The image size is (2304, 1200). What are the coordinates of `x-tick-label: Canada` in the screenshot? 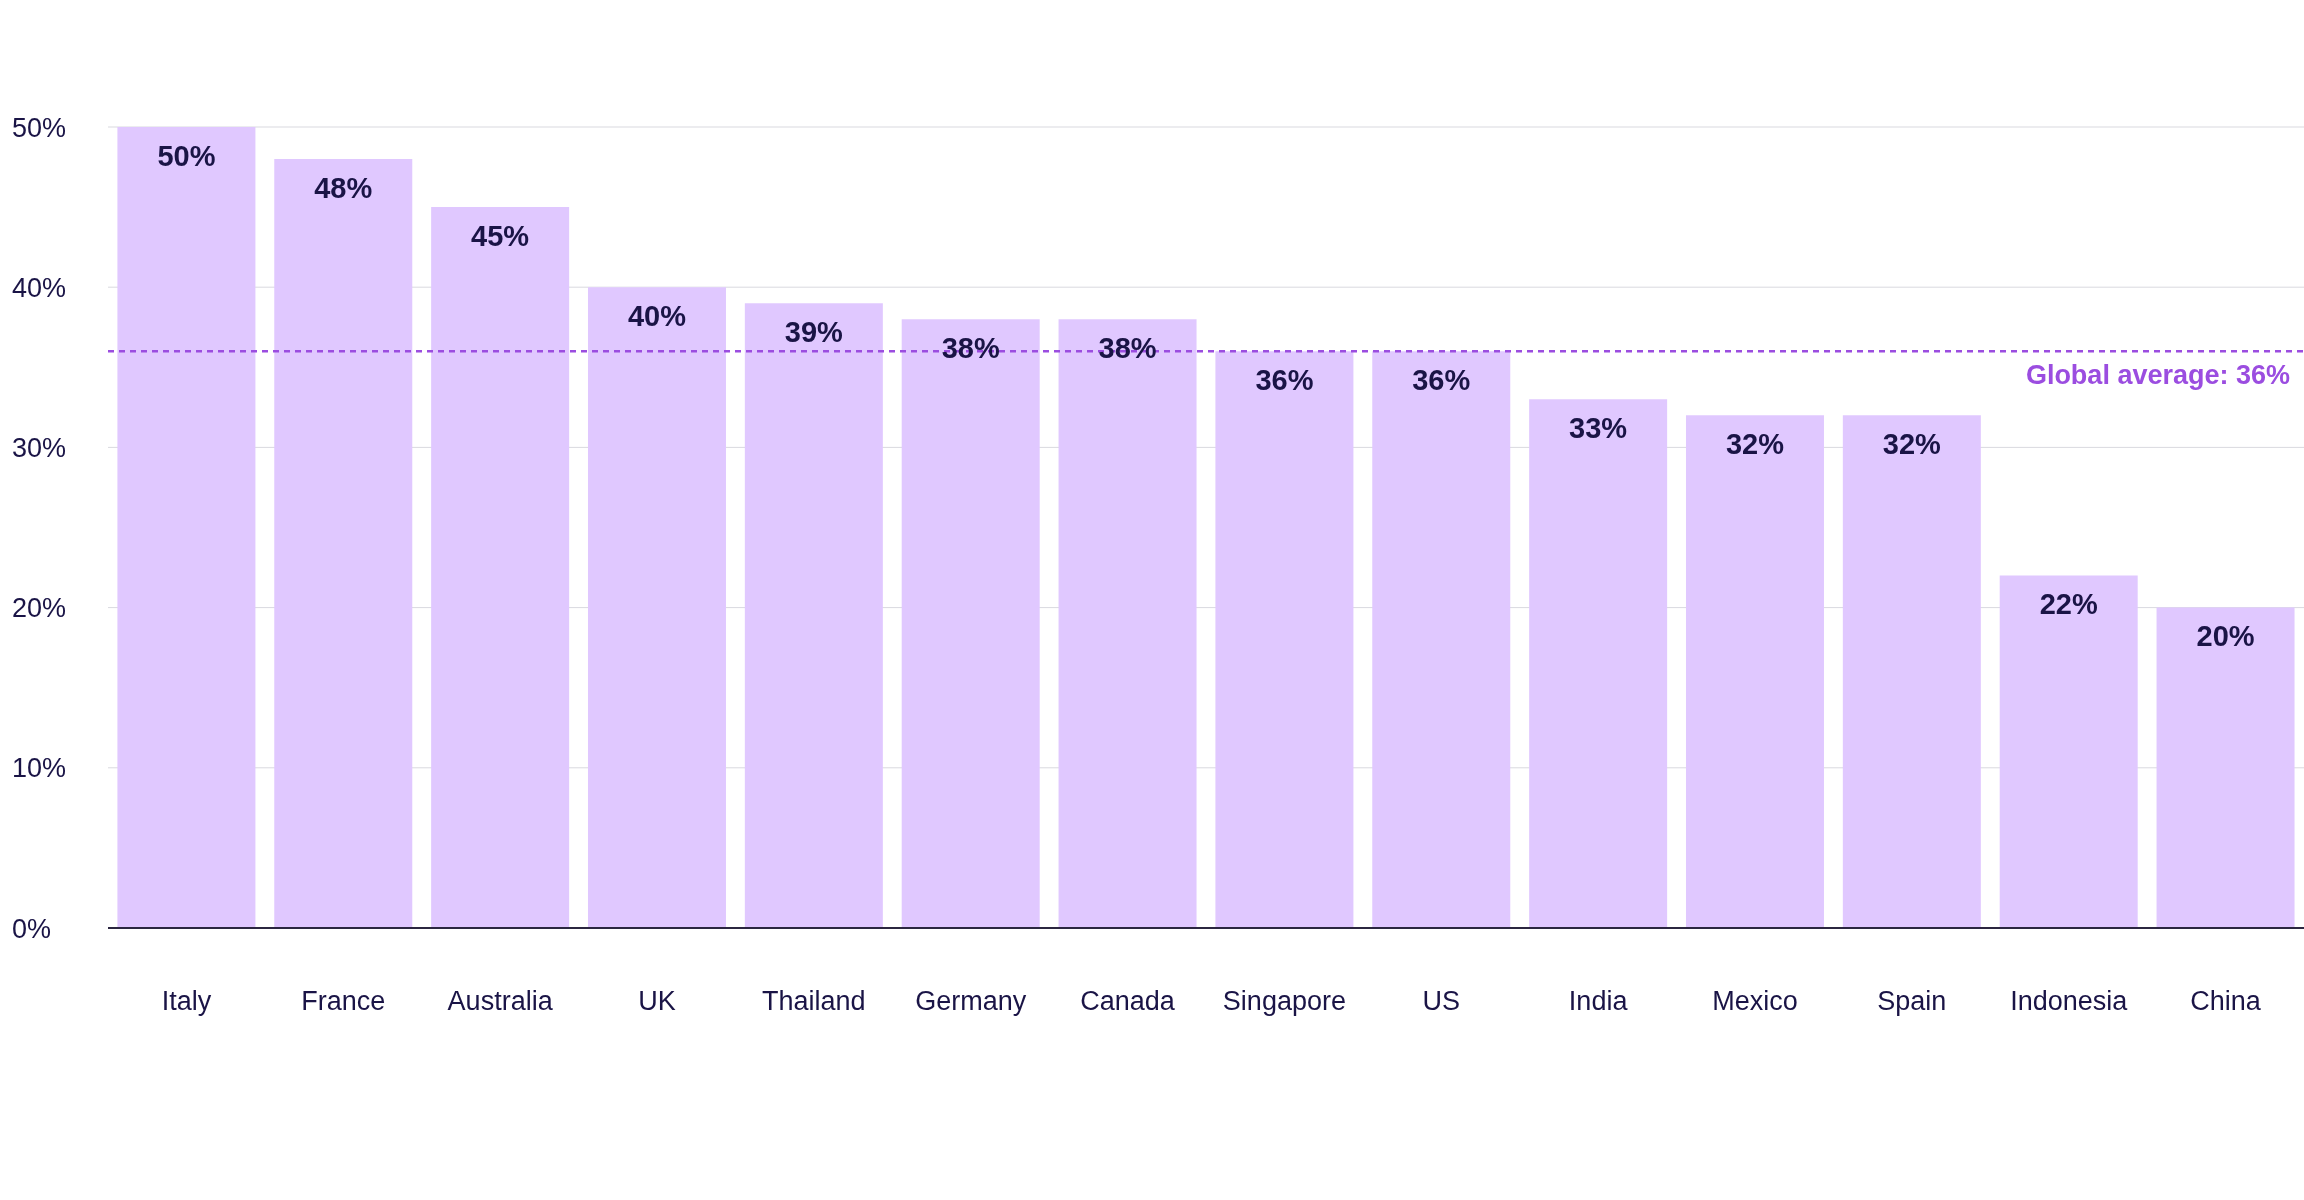 It's located at (1128, 1001).